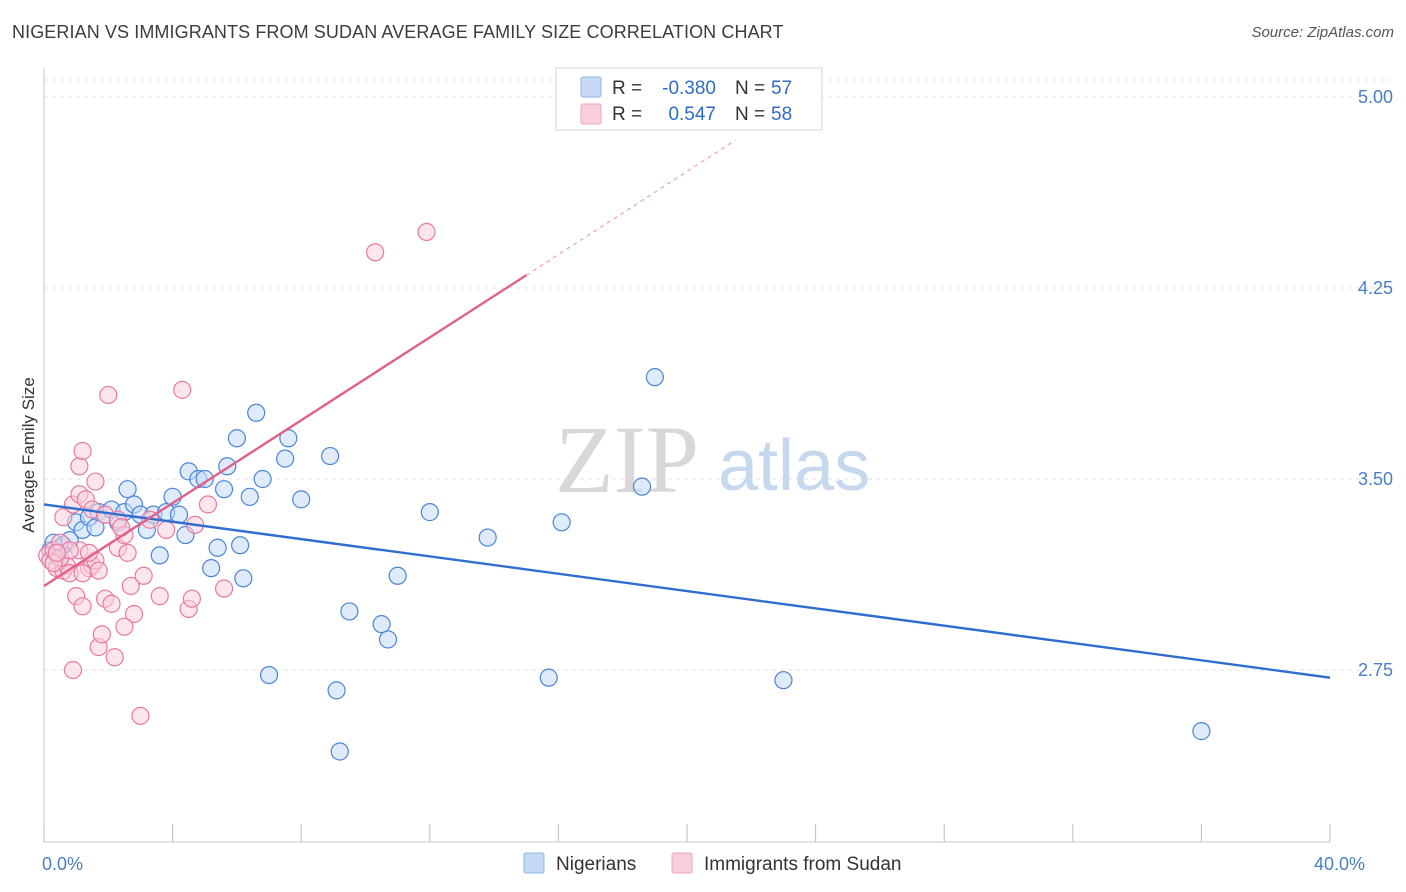 This screenshot has height=892, width=1406. What do you see at coordinates (802, 864) in the screenshot?
I see `bottom-legend-label-sudan: Immigrants from Sudan` at bounding box center [802, 864].